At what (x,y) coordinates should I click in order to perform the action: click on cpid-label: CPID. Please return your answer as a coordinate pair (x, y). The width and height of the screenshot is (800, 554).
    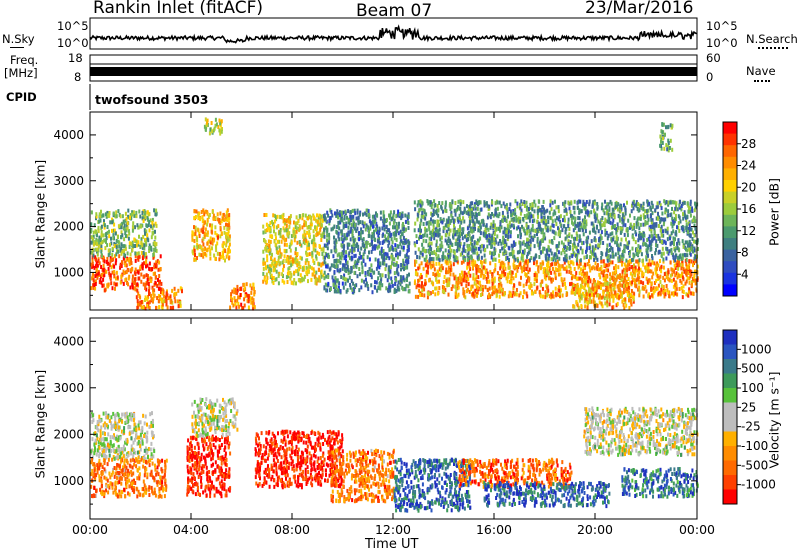
    Looking at the image, I should click on (21, 97).